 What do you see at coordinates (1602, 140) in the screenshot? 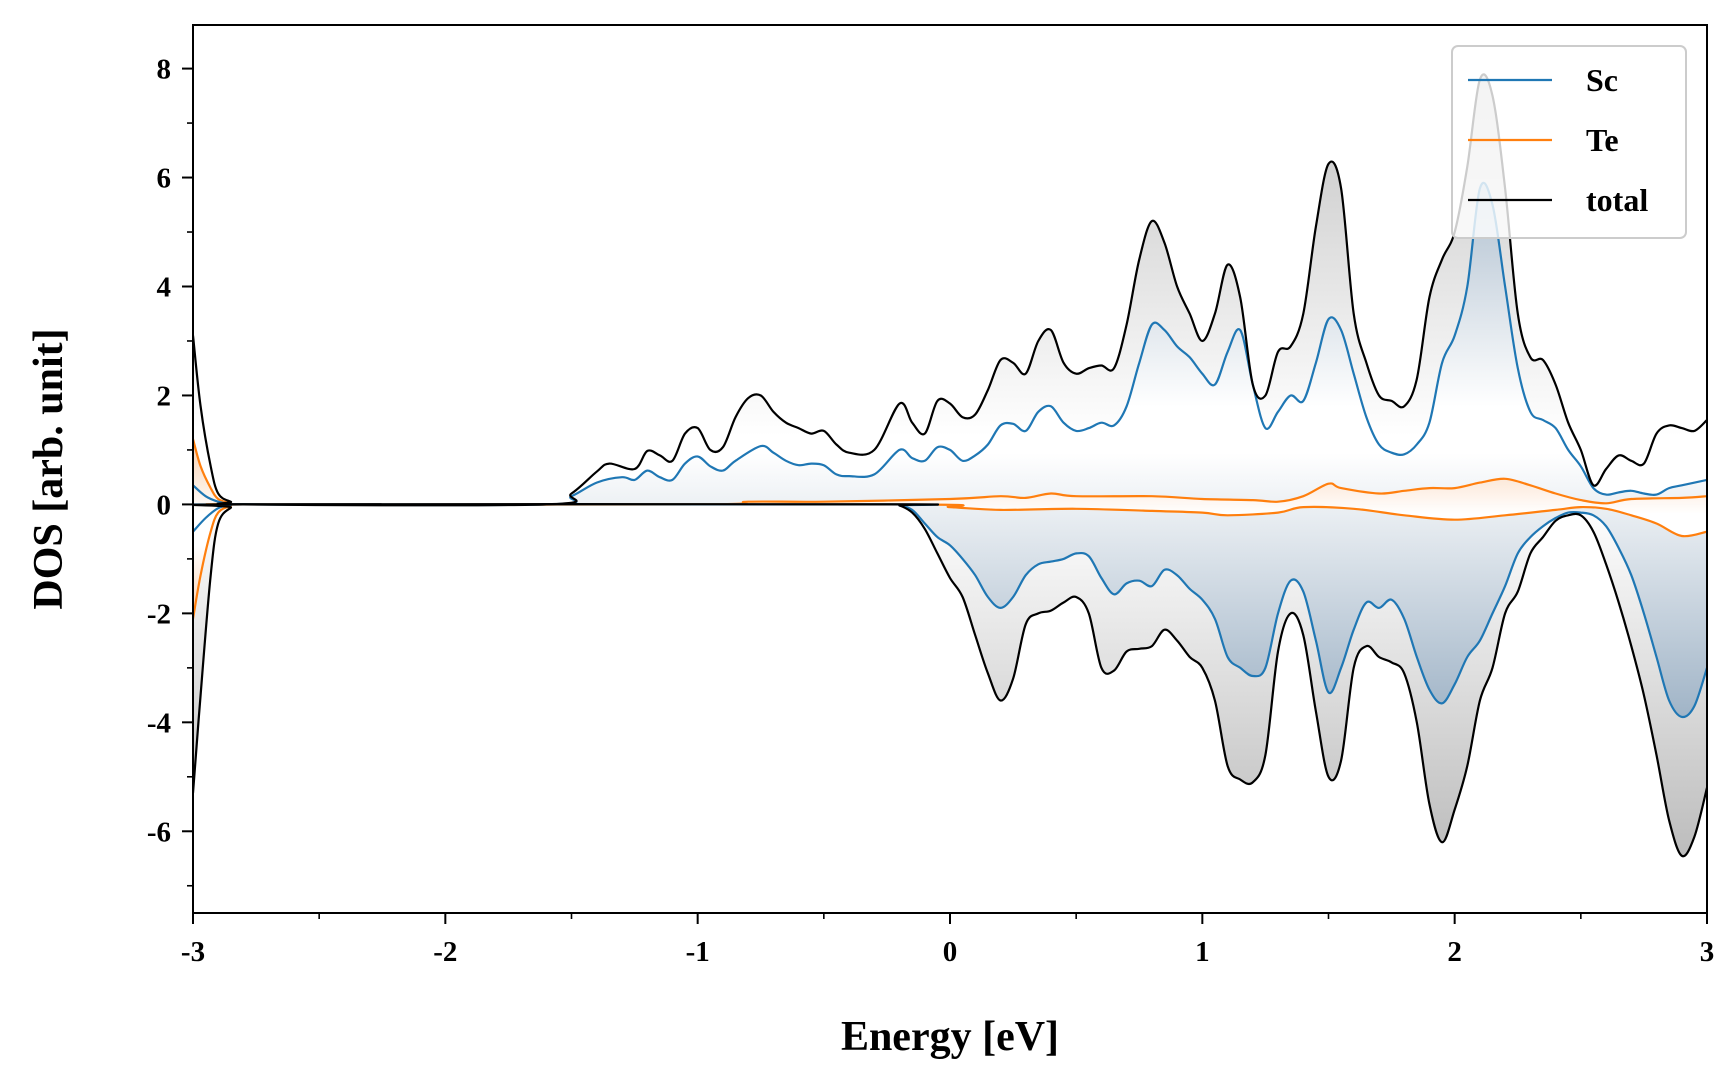
I see `legend-label-te: Te` at bounding box center [1602, 140].